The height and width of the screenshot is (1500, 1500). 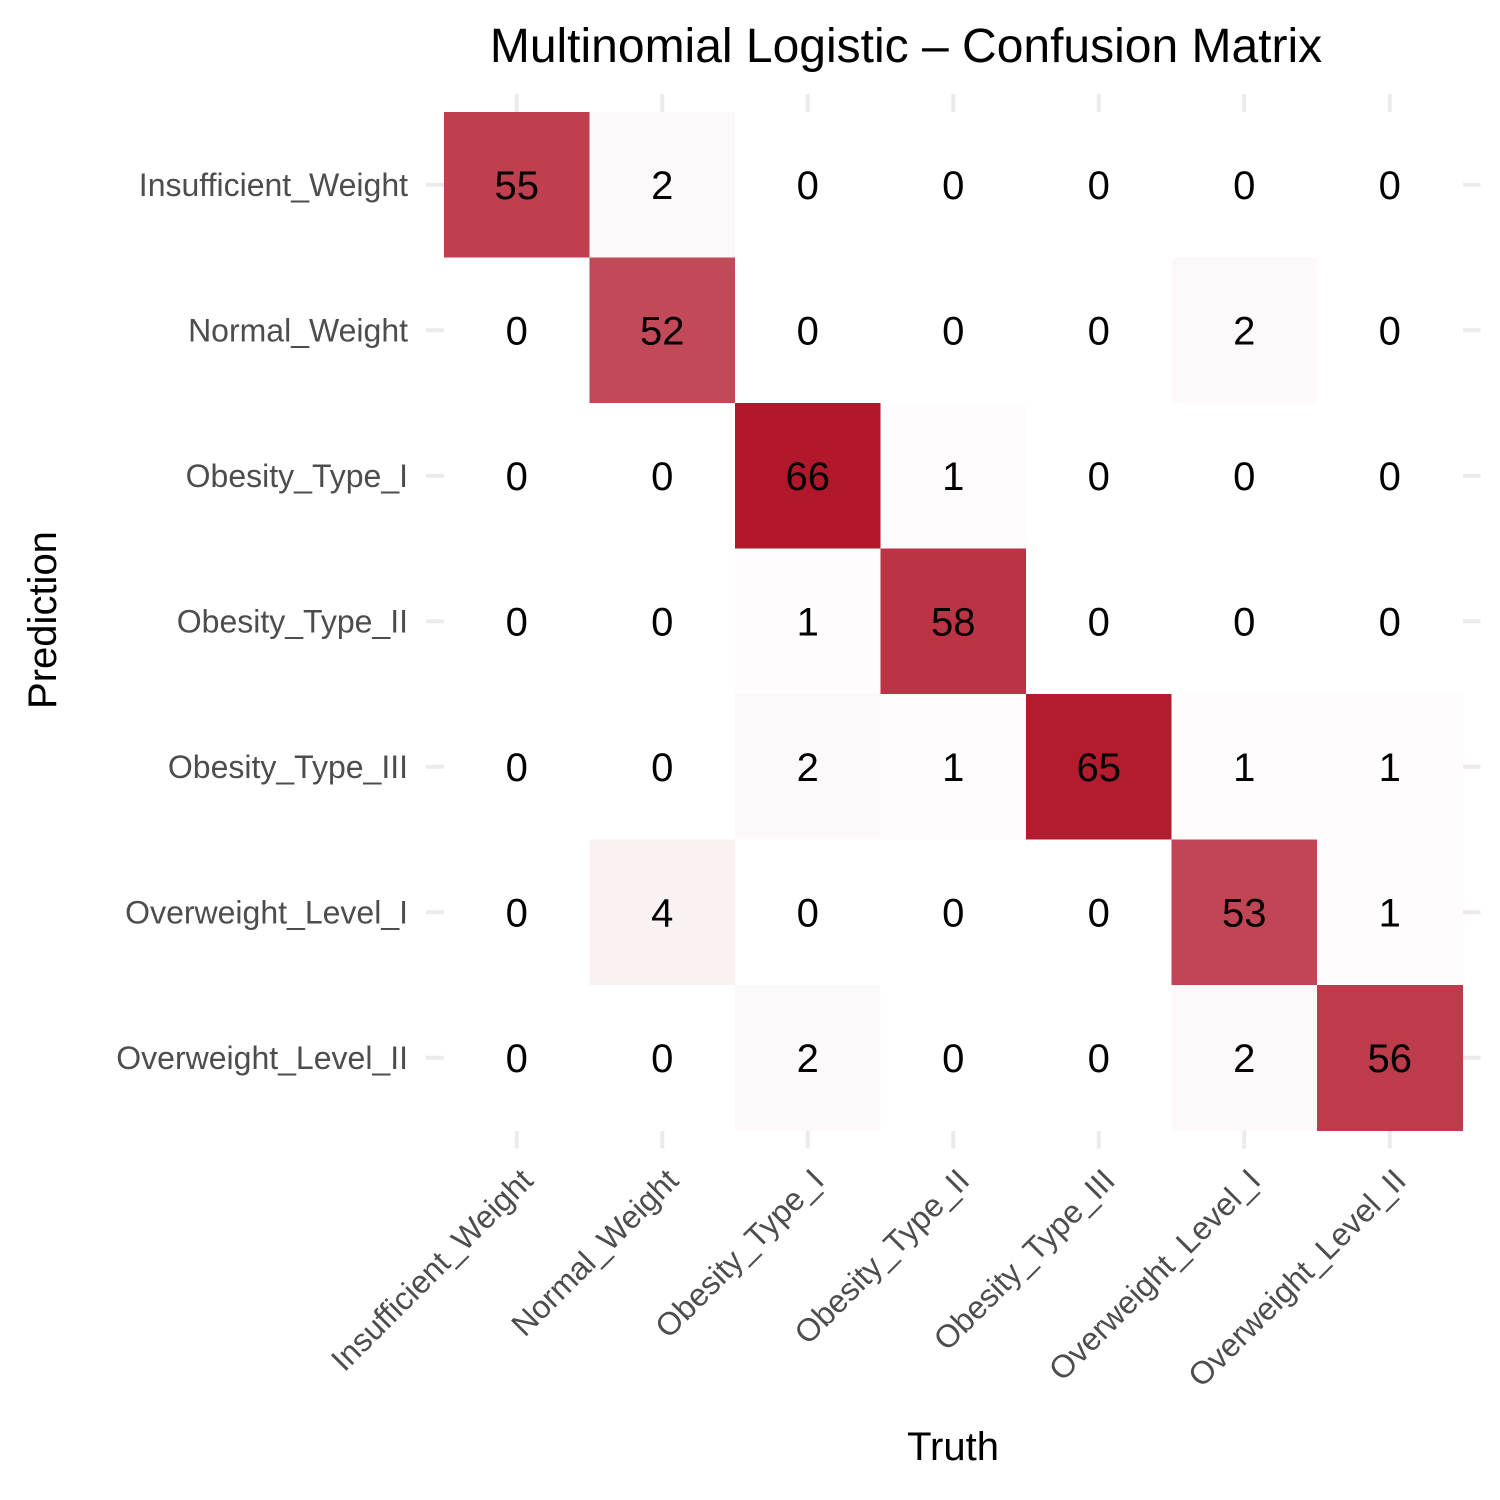 I want to click on cell-value-label: 56, so click(x=1390, y=1059).